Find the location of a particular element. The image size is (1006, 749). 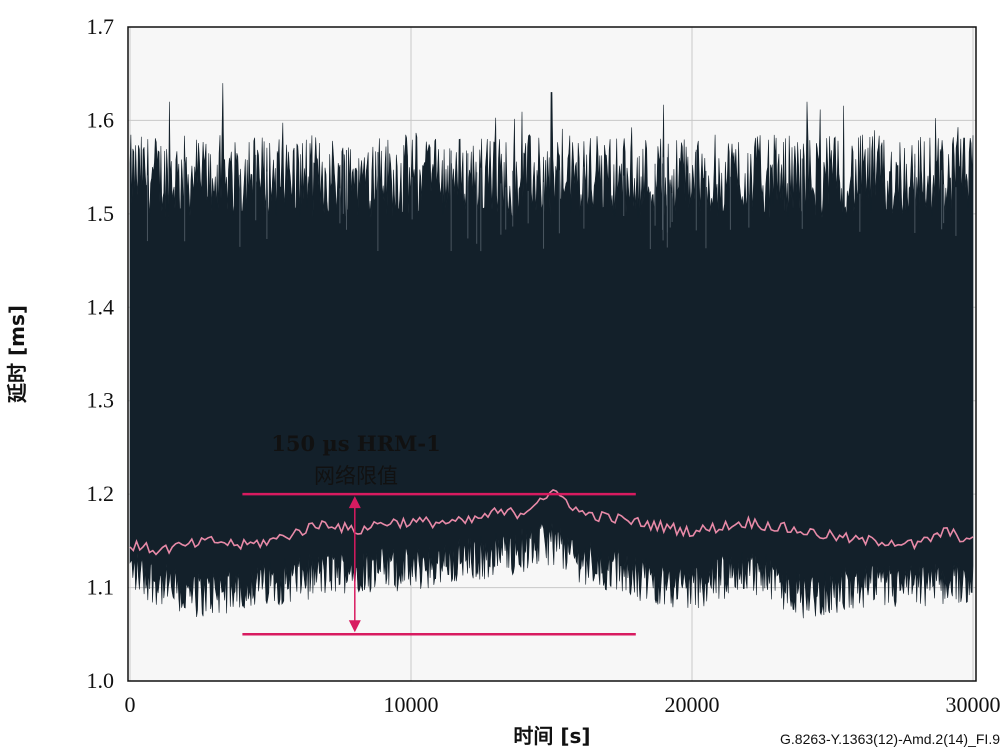

y-tick-label-4: 1.4 is located at coordinates (101, 306).